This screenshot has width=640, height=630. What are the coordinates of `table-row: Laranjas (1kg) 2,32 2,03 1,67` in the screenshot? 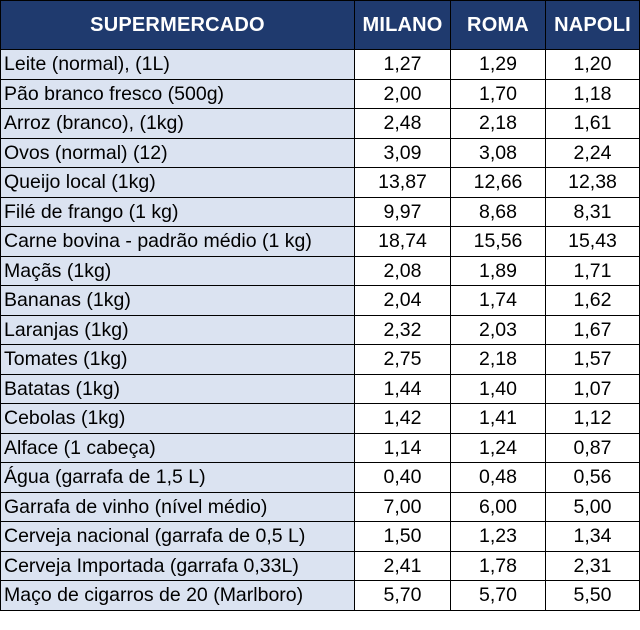 It's located at (320, 329).